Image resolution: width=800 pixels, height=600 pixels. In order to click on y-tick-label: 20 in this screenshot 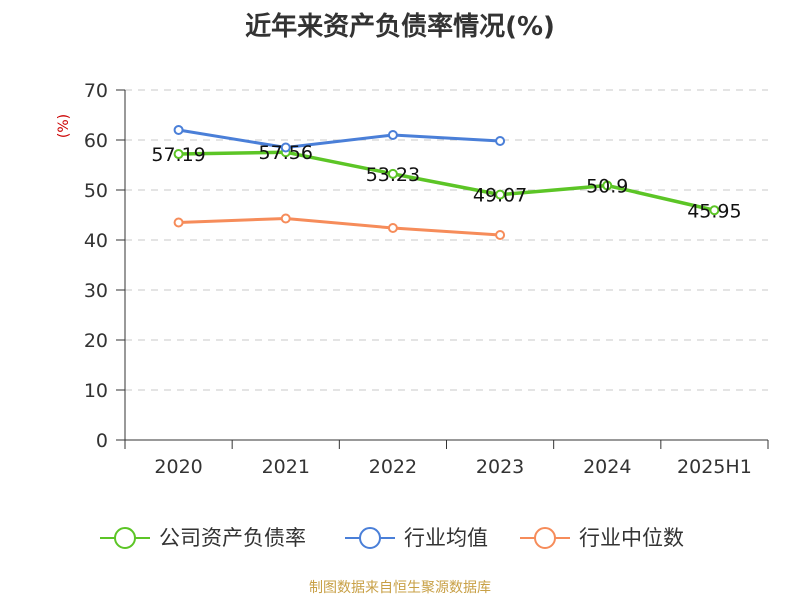, I will do `click(96, 341)`.